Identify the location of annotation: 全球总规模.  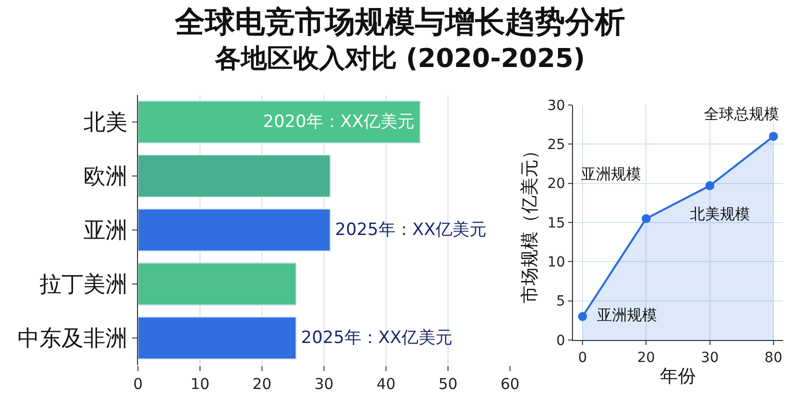
(741, 114).